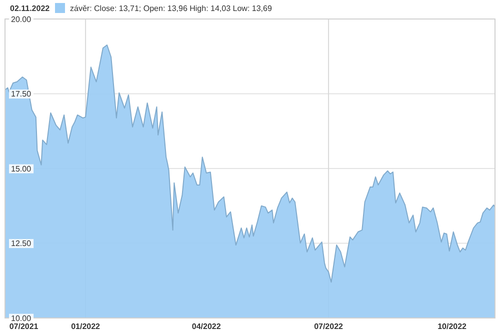 The height and width of the screenshot is (331, 500). I want to click on y-tick-label: 10.00, so click(21, 318).